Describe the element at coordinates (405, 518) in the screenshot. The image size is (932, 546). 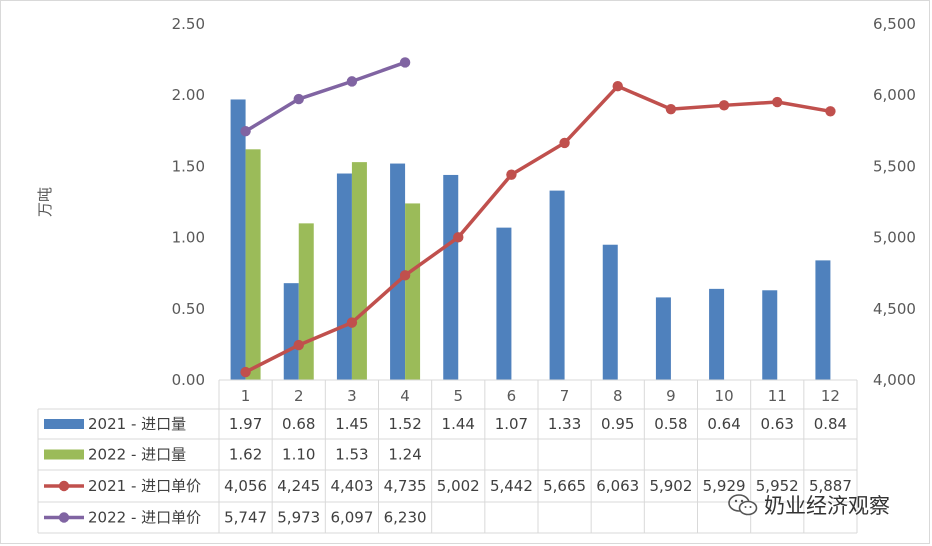
I see `data-label: 6,230` at that location.